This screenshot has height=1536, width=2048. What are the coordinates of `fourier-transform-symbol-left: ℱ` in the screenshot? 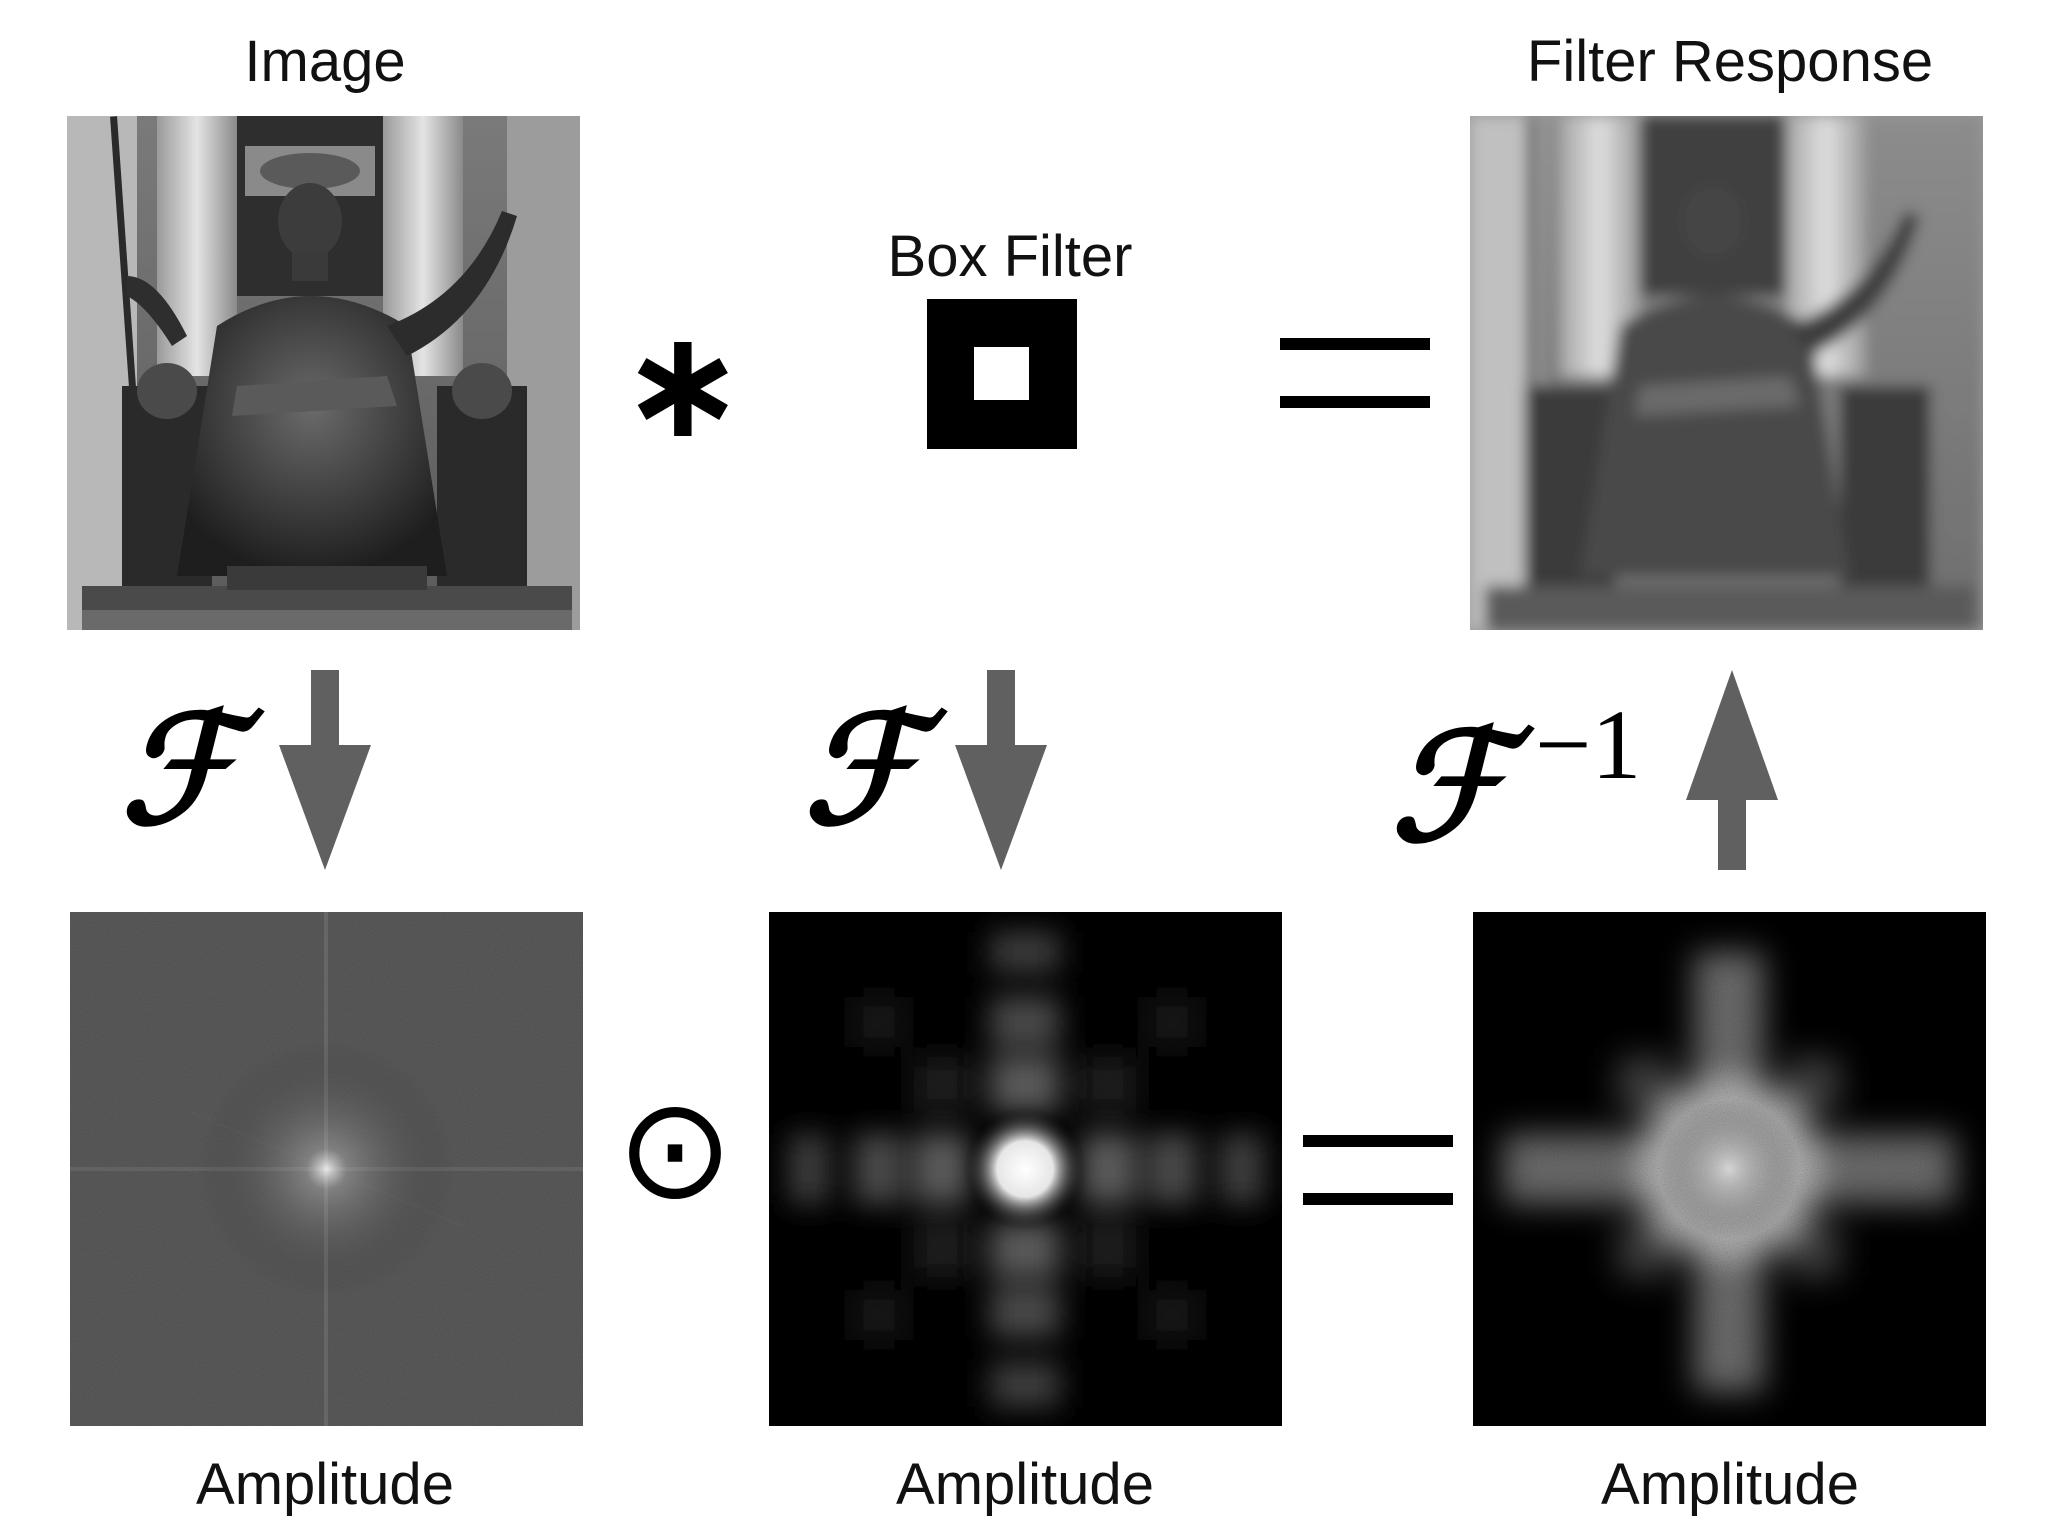 It's located at (179, 770).